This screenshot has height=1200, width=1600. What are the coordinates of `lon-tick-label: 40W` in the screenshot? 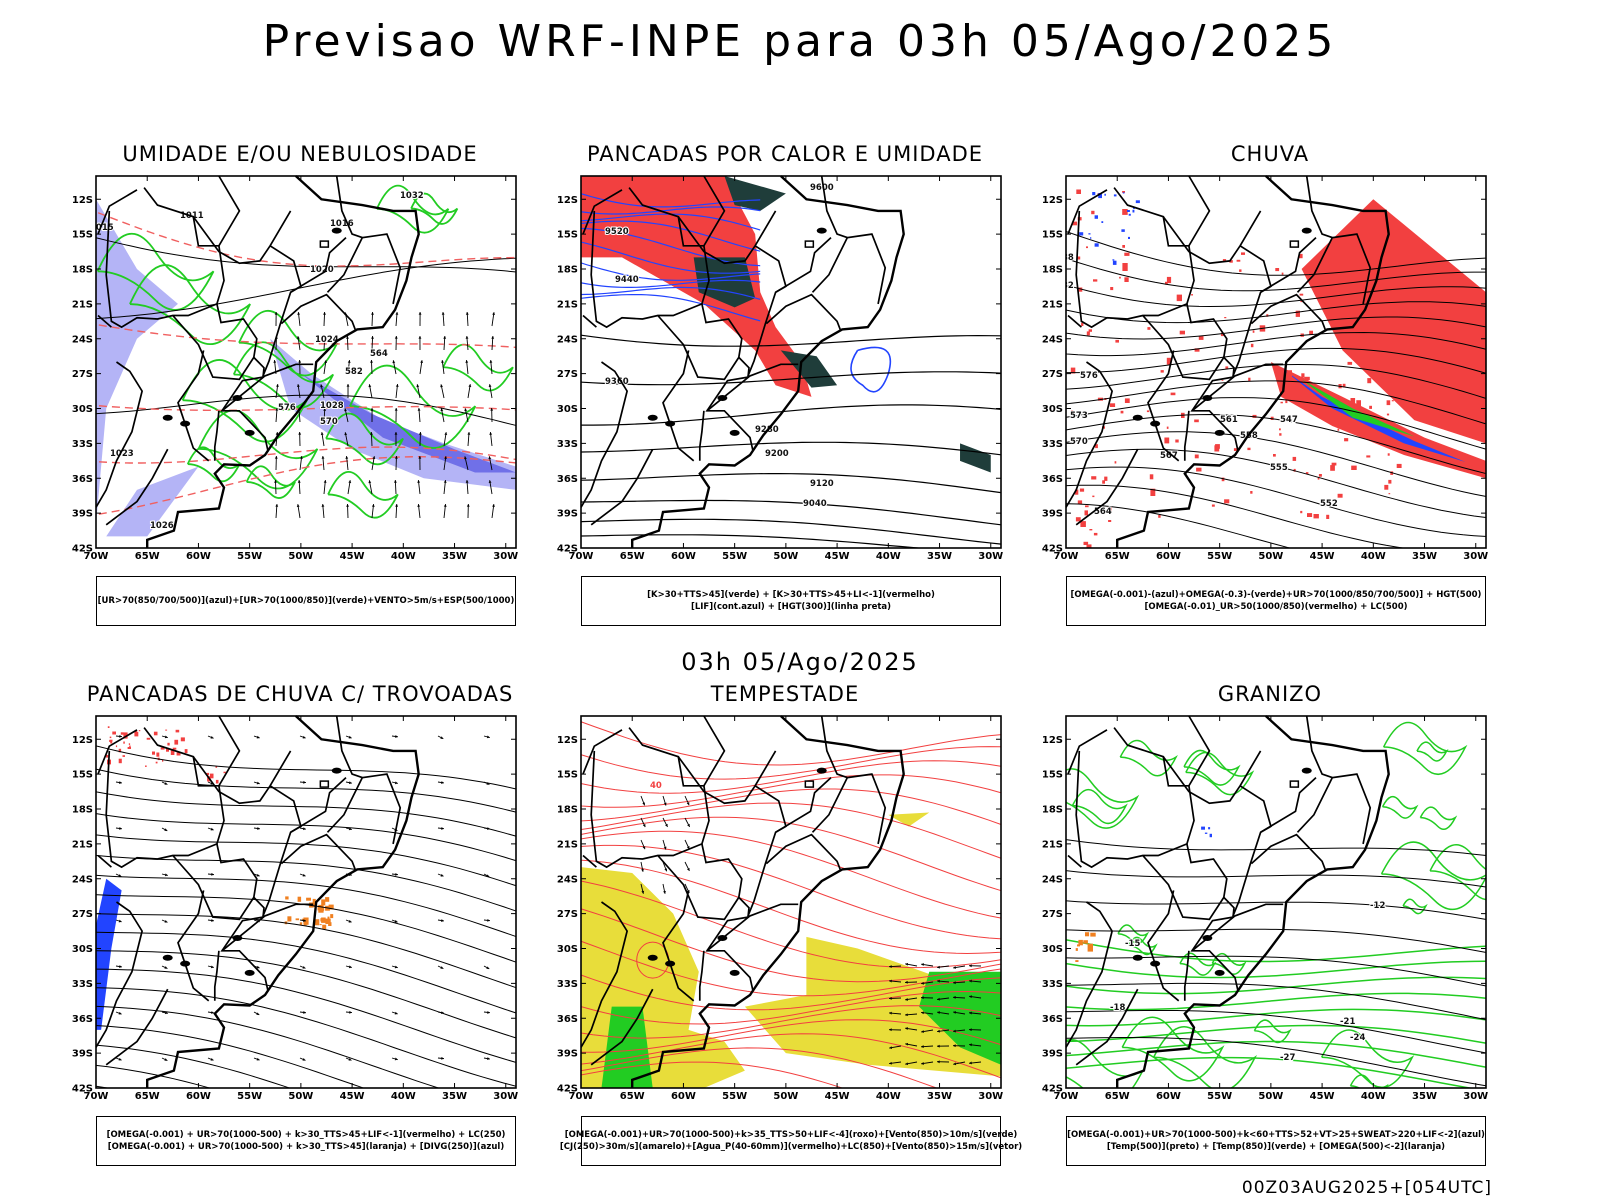 It's located at (888, 556).